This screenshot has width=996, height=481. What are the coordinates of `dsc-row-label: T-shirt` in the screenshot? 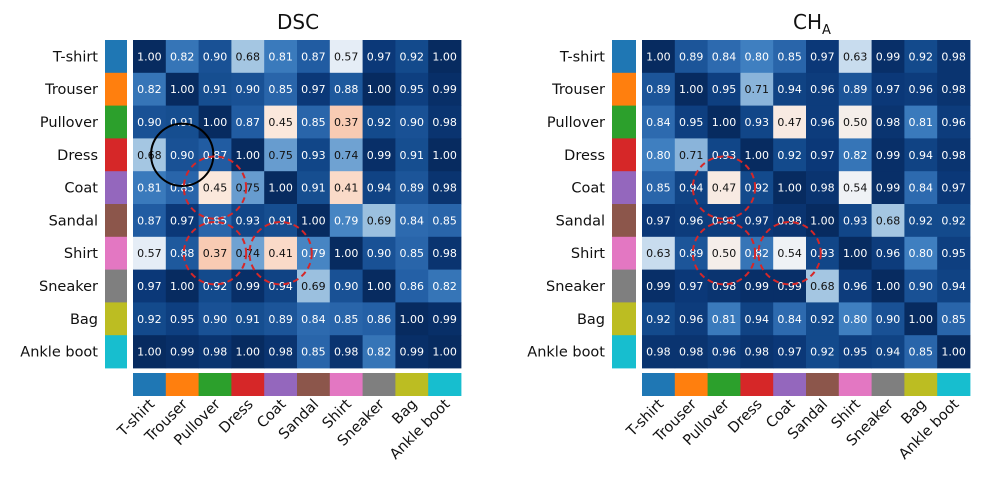 It's located at (75, 57).